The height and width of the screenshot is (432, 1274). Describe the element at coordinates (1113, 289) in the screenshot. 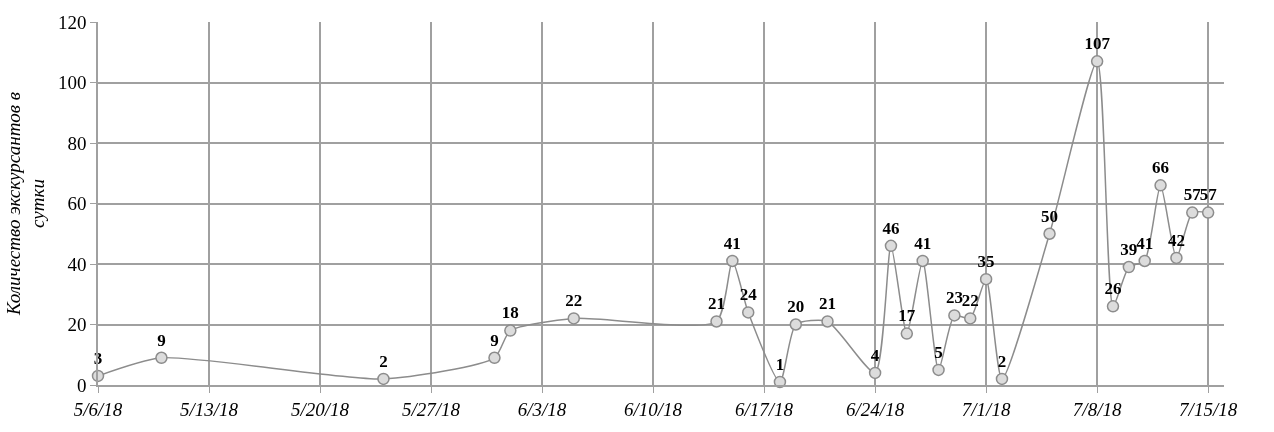

I see `data-label: 26` at that location.